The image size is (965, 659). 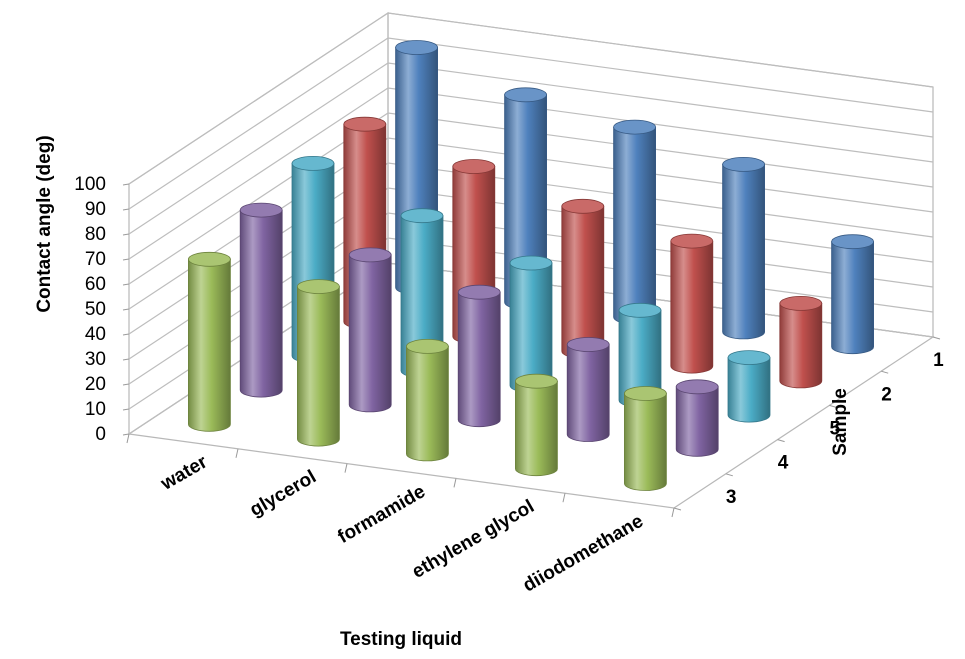 What do you see at coordinates (184, 473) in the screenshot?
I see `category-label: water` at bounding box center [184, 473].